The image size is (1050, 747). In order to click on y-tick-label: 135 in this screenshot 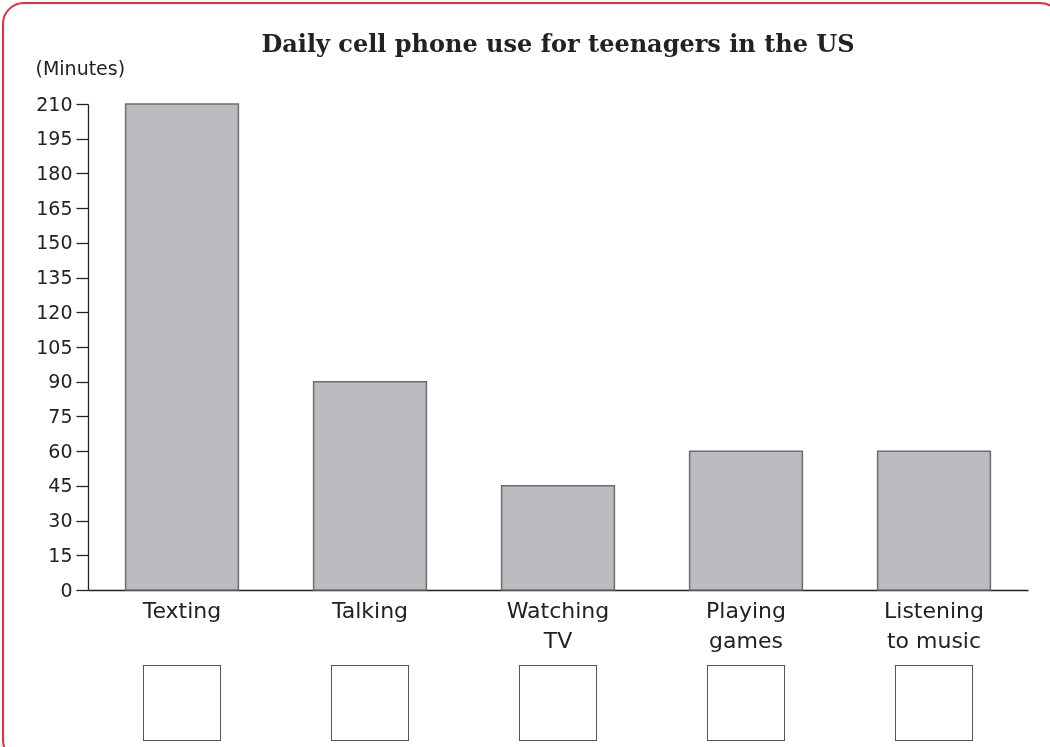, I will do `click(54, 277)`.